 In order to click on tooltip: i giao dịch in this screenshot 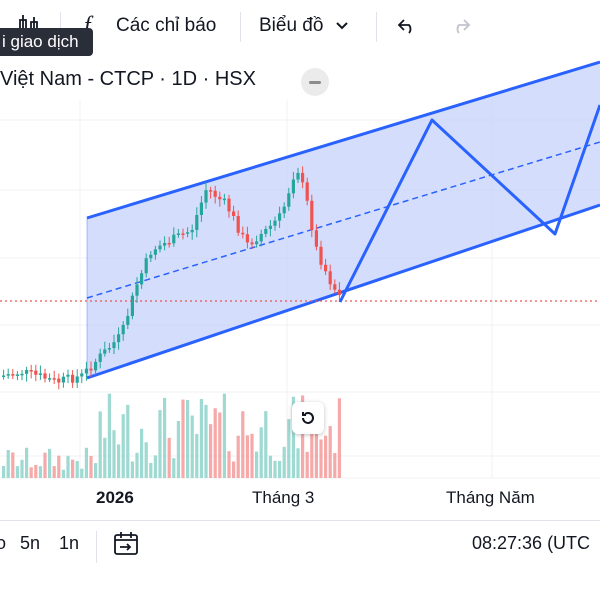, I will do `click(46, 42)`.